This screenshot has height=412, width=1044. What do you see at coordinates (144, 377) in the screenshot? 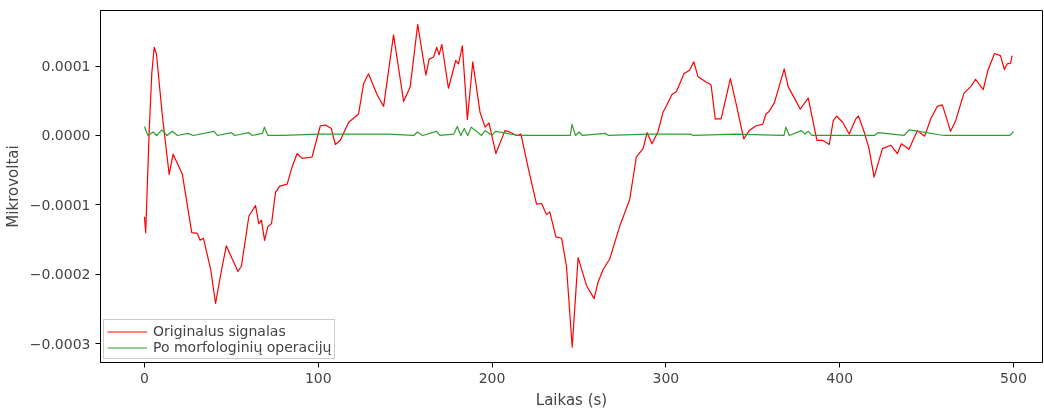
I see `x-tick-label: 0` at bounding box center [144, 377].